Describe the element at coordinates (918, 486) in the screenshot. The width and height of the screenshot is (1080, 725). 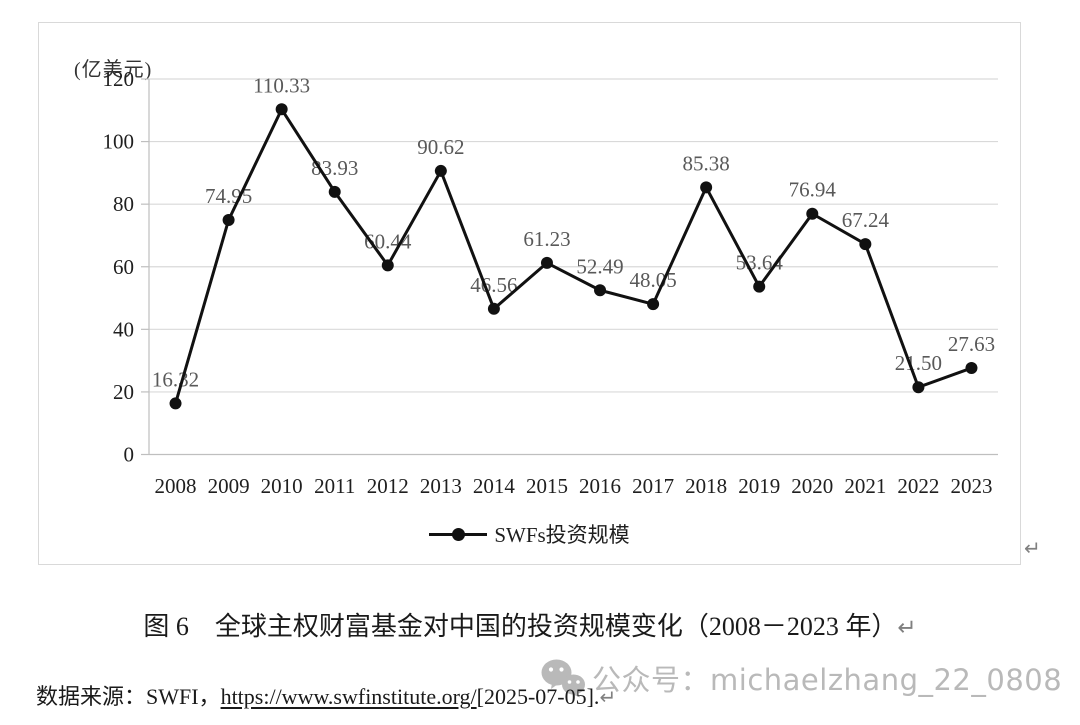
I see `x-tick-label: 2022` at that location.